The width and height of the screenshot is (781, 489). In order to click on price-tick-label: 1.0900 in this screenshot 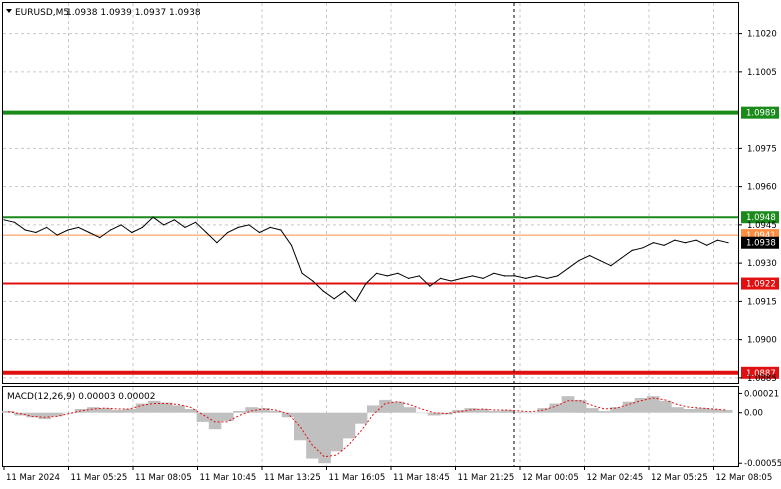, I will do `click(762, 341)`.